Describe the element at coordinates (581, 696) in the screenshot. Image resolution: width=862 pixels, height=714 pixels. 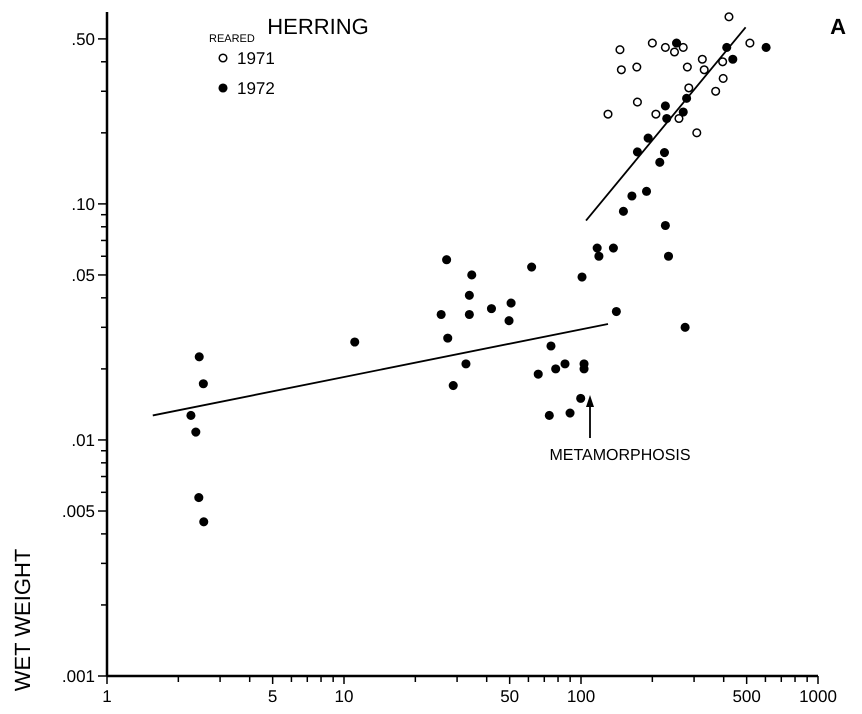
I see `x-tick-label: 100` at that location.